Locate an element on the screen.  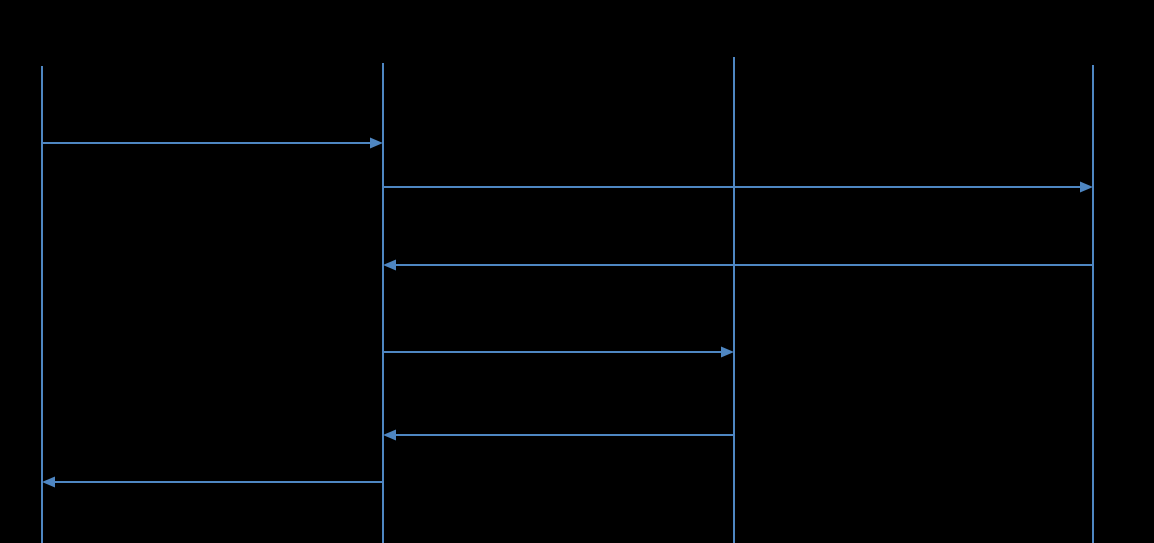
message-5-arrowhead-left-icon is located at coordinates (389, 435).